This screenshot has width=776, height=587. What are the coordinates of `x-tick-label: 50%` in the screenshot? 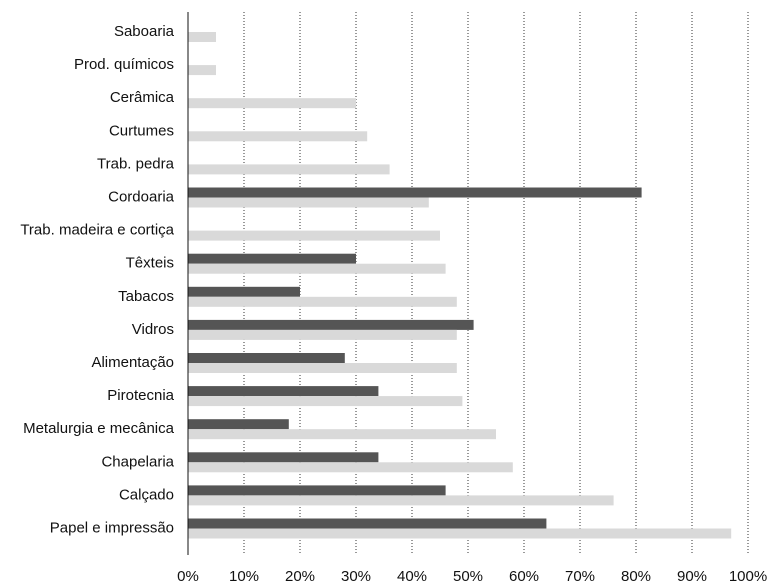 It's located at (468, 576).